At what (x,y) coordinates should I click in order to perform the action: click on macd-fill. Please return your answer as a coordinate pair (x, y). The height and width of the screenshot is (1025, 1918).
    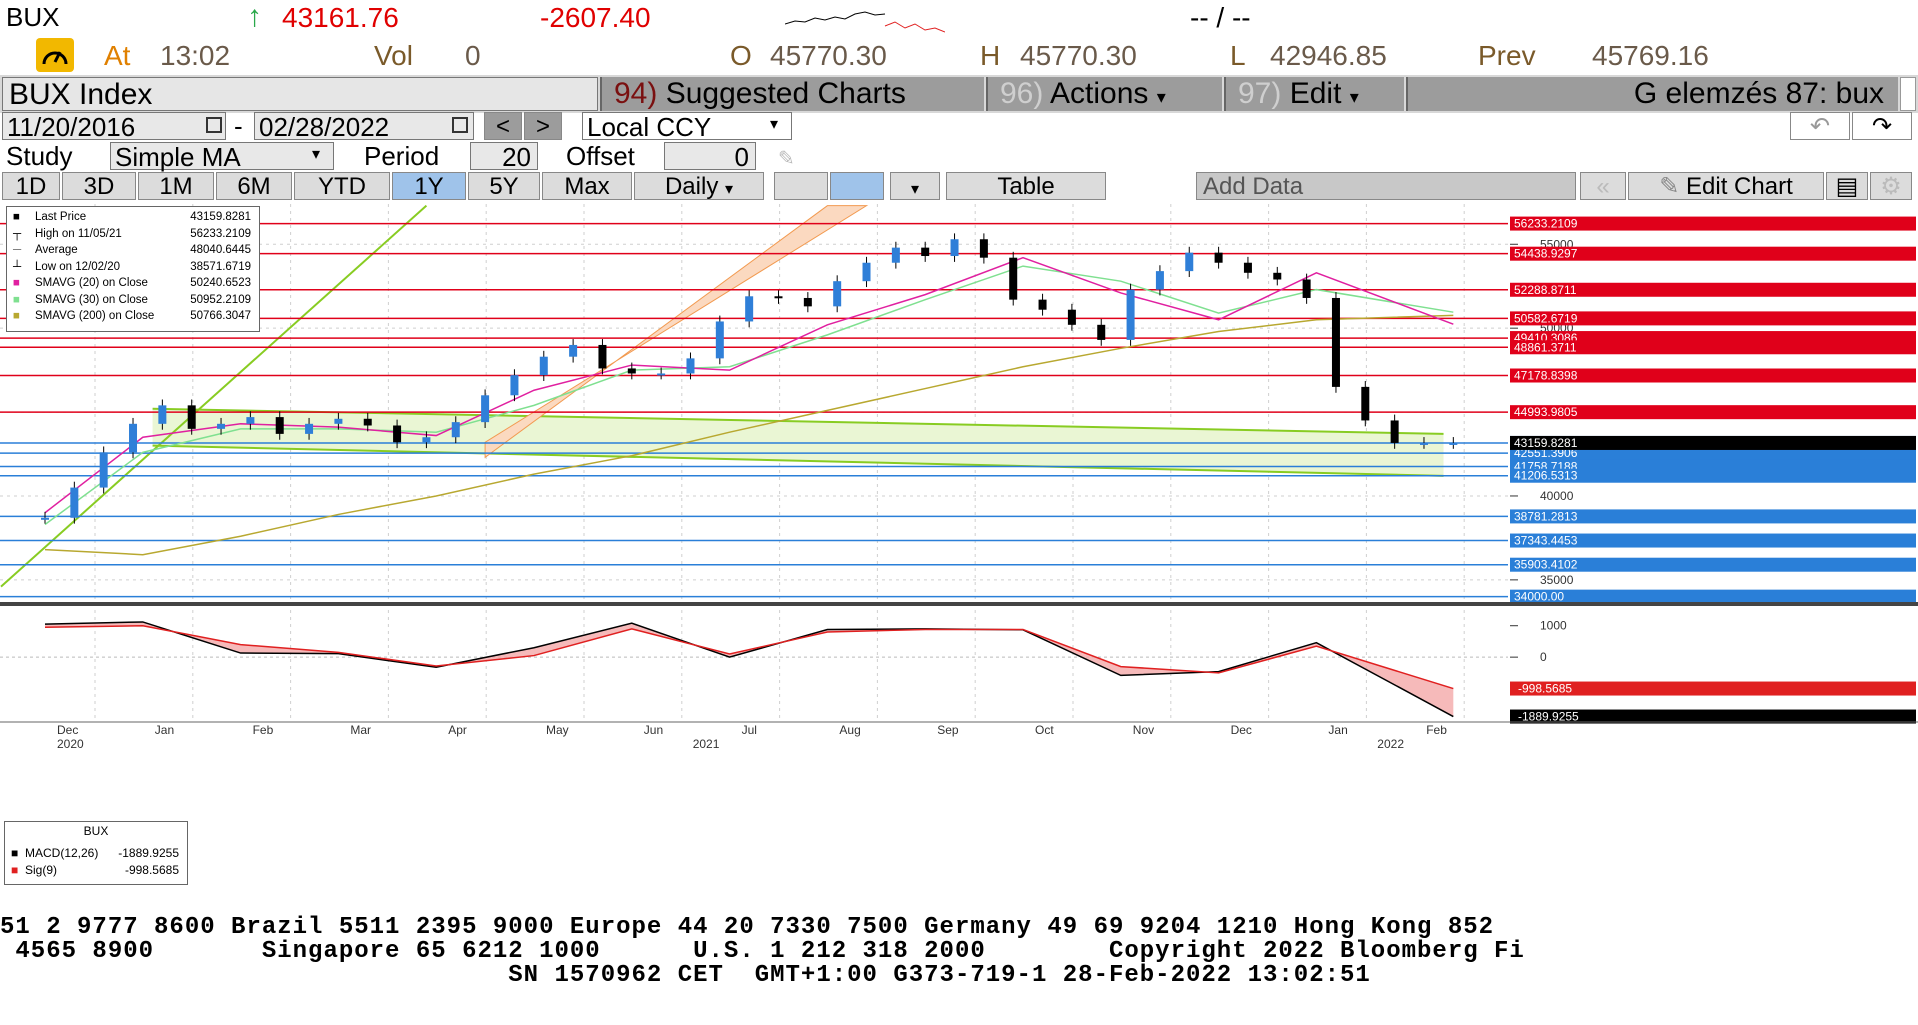
    Looking at the image, I should click on (749, 669).